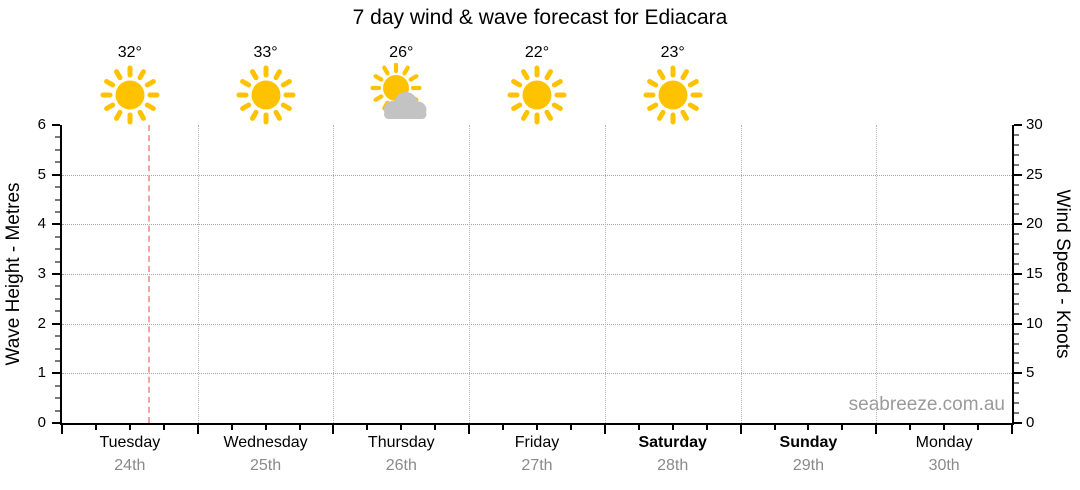  Describe the element at coordinates (41, 124) in the screenshot. I see `left-axis-tick-label: 6` at that location.